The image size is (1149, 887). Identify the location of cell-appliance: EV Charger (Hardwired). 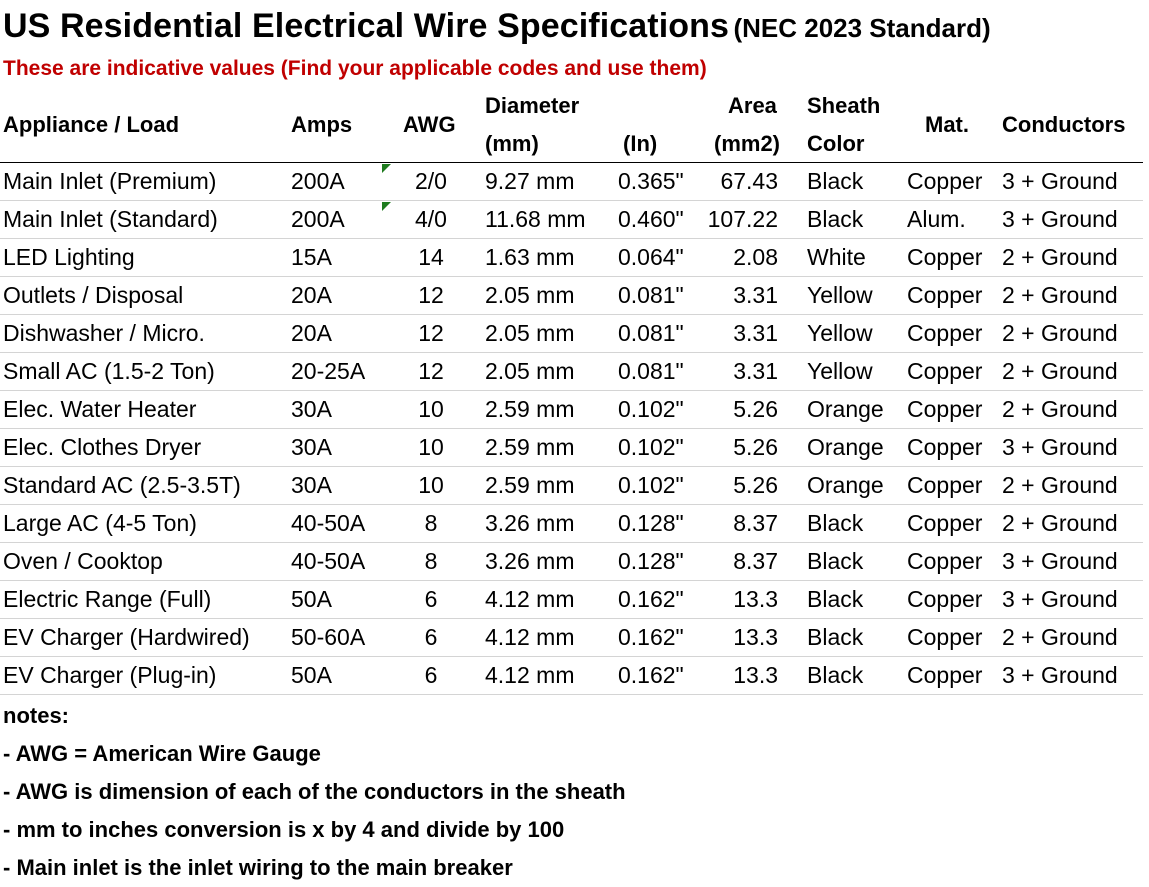
(126, 637).